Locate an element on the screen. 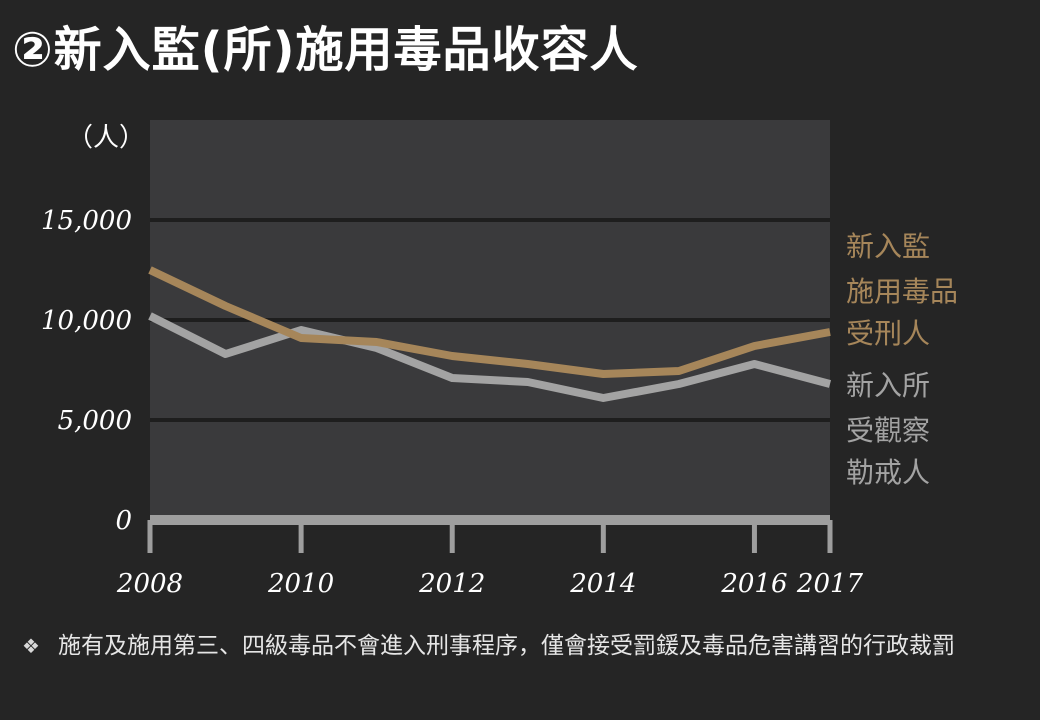 The height and width of the screenshot is (720, 1040). series-lines is located at coordinates (490, 334).